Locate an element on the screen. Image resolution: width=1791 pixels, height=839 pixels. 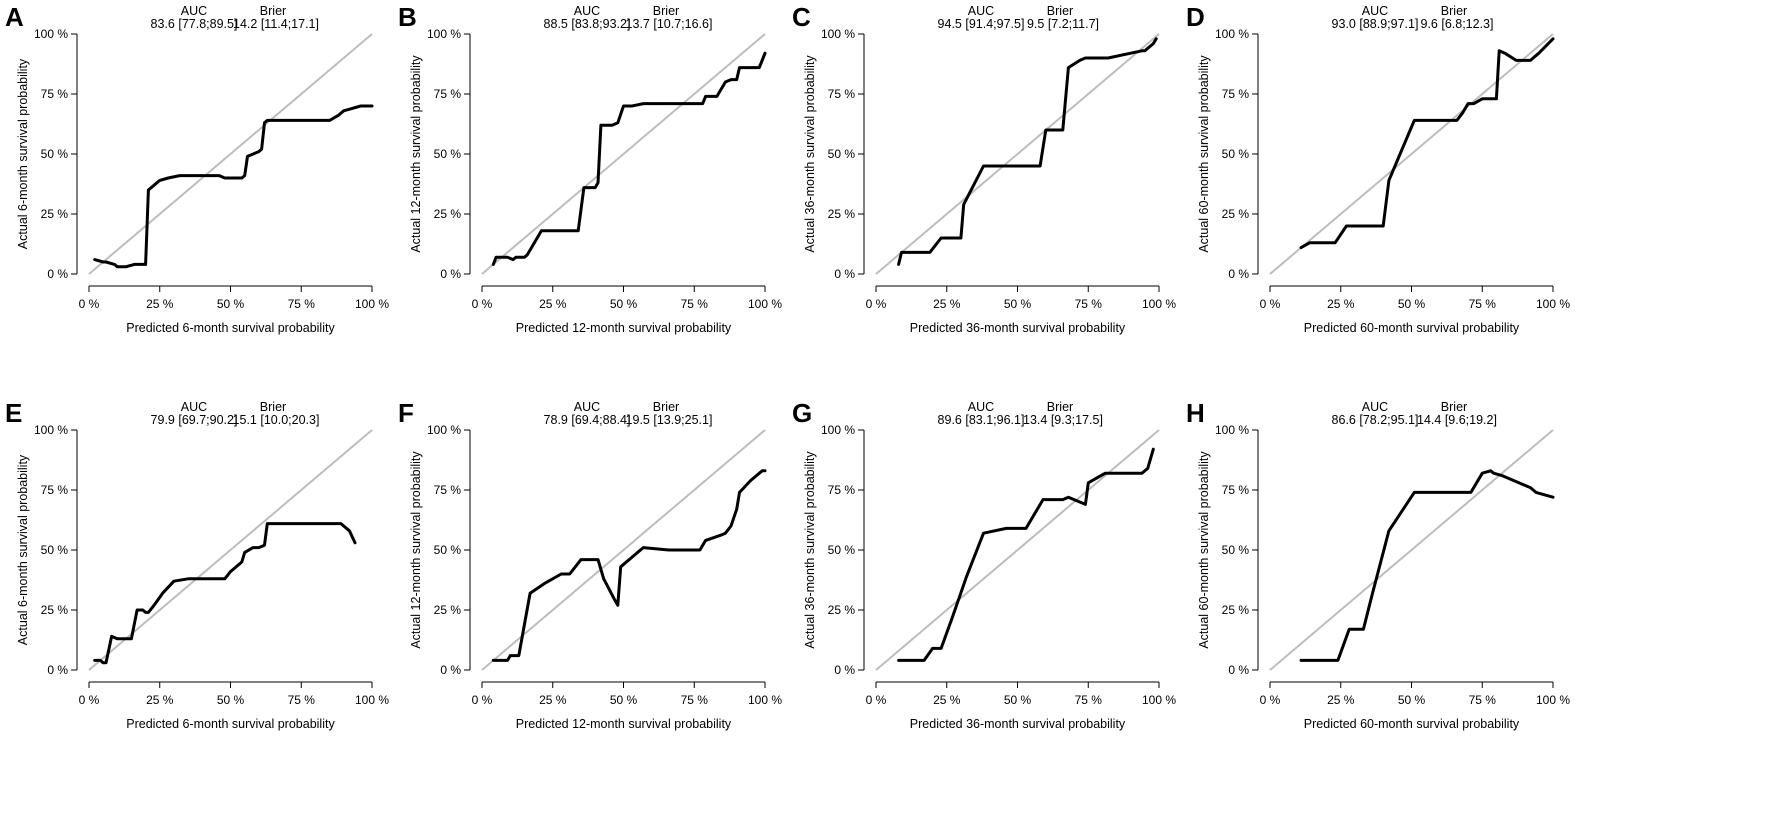
auc-value: 78.9 [69.4;88.4] is located at coordinates (587, 420).